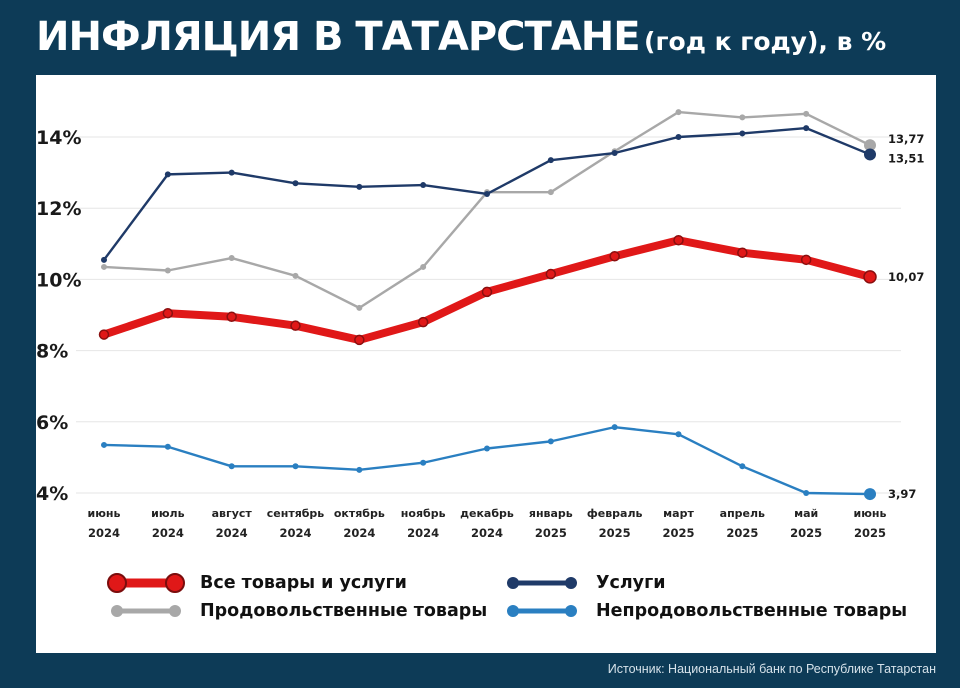 This screenshot has width=960, height=688. What do you see at coordinates (906, 158) in the screenshot?
I see `data-label-services: 13,51` at bounding box center [906, 158].